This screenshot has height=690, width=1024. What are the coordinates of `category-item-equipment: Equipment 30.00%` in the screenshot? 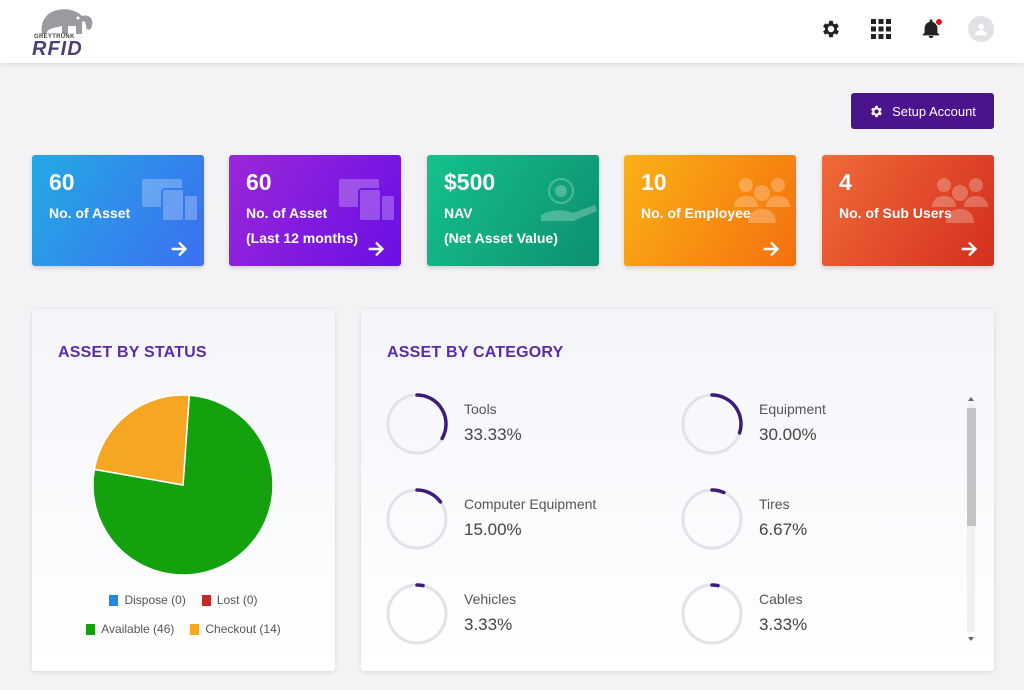 It's located at (811, 425).